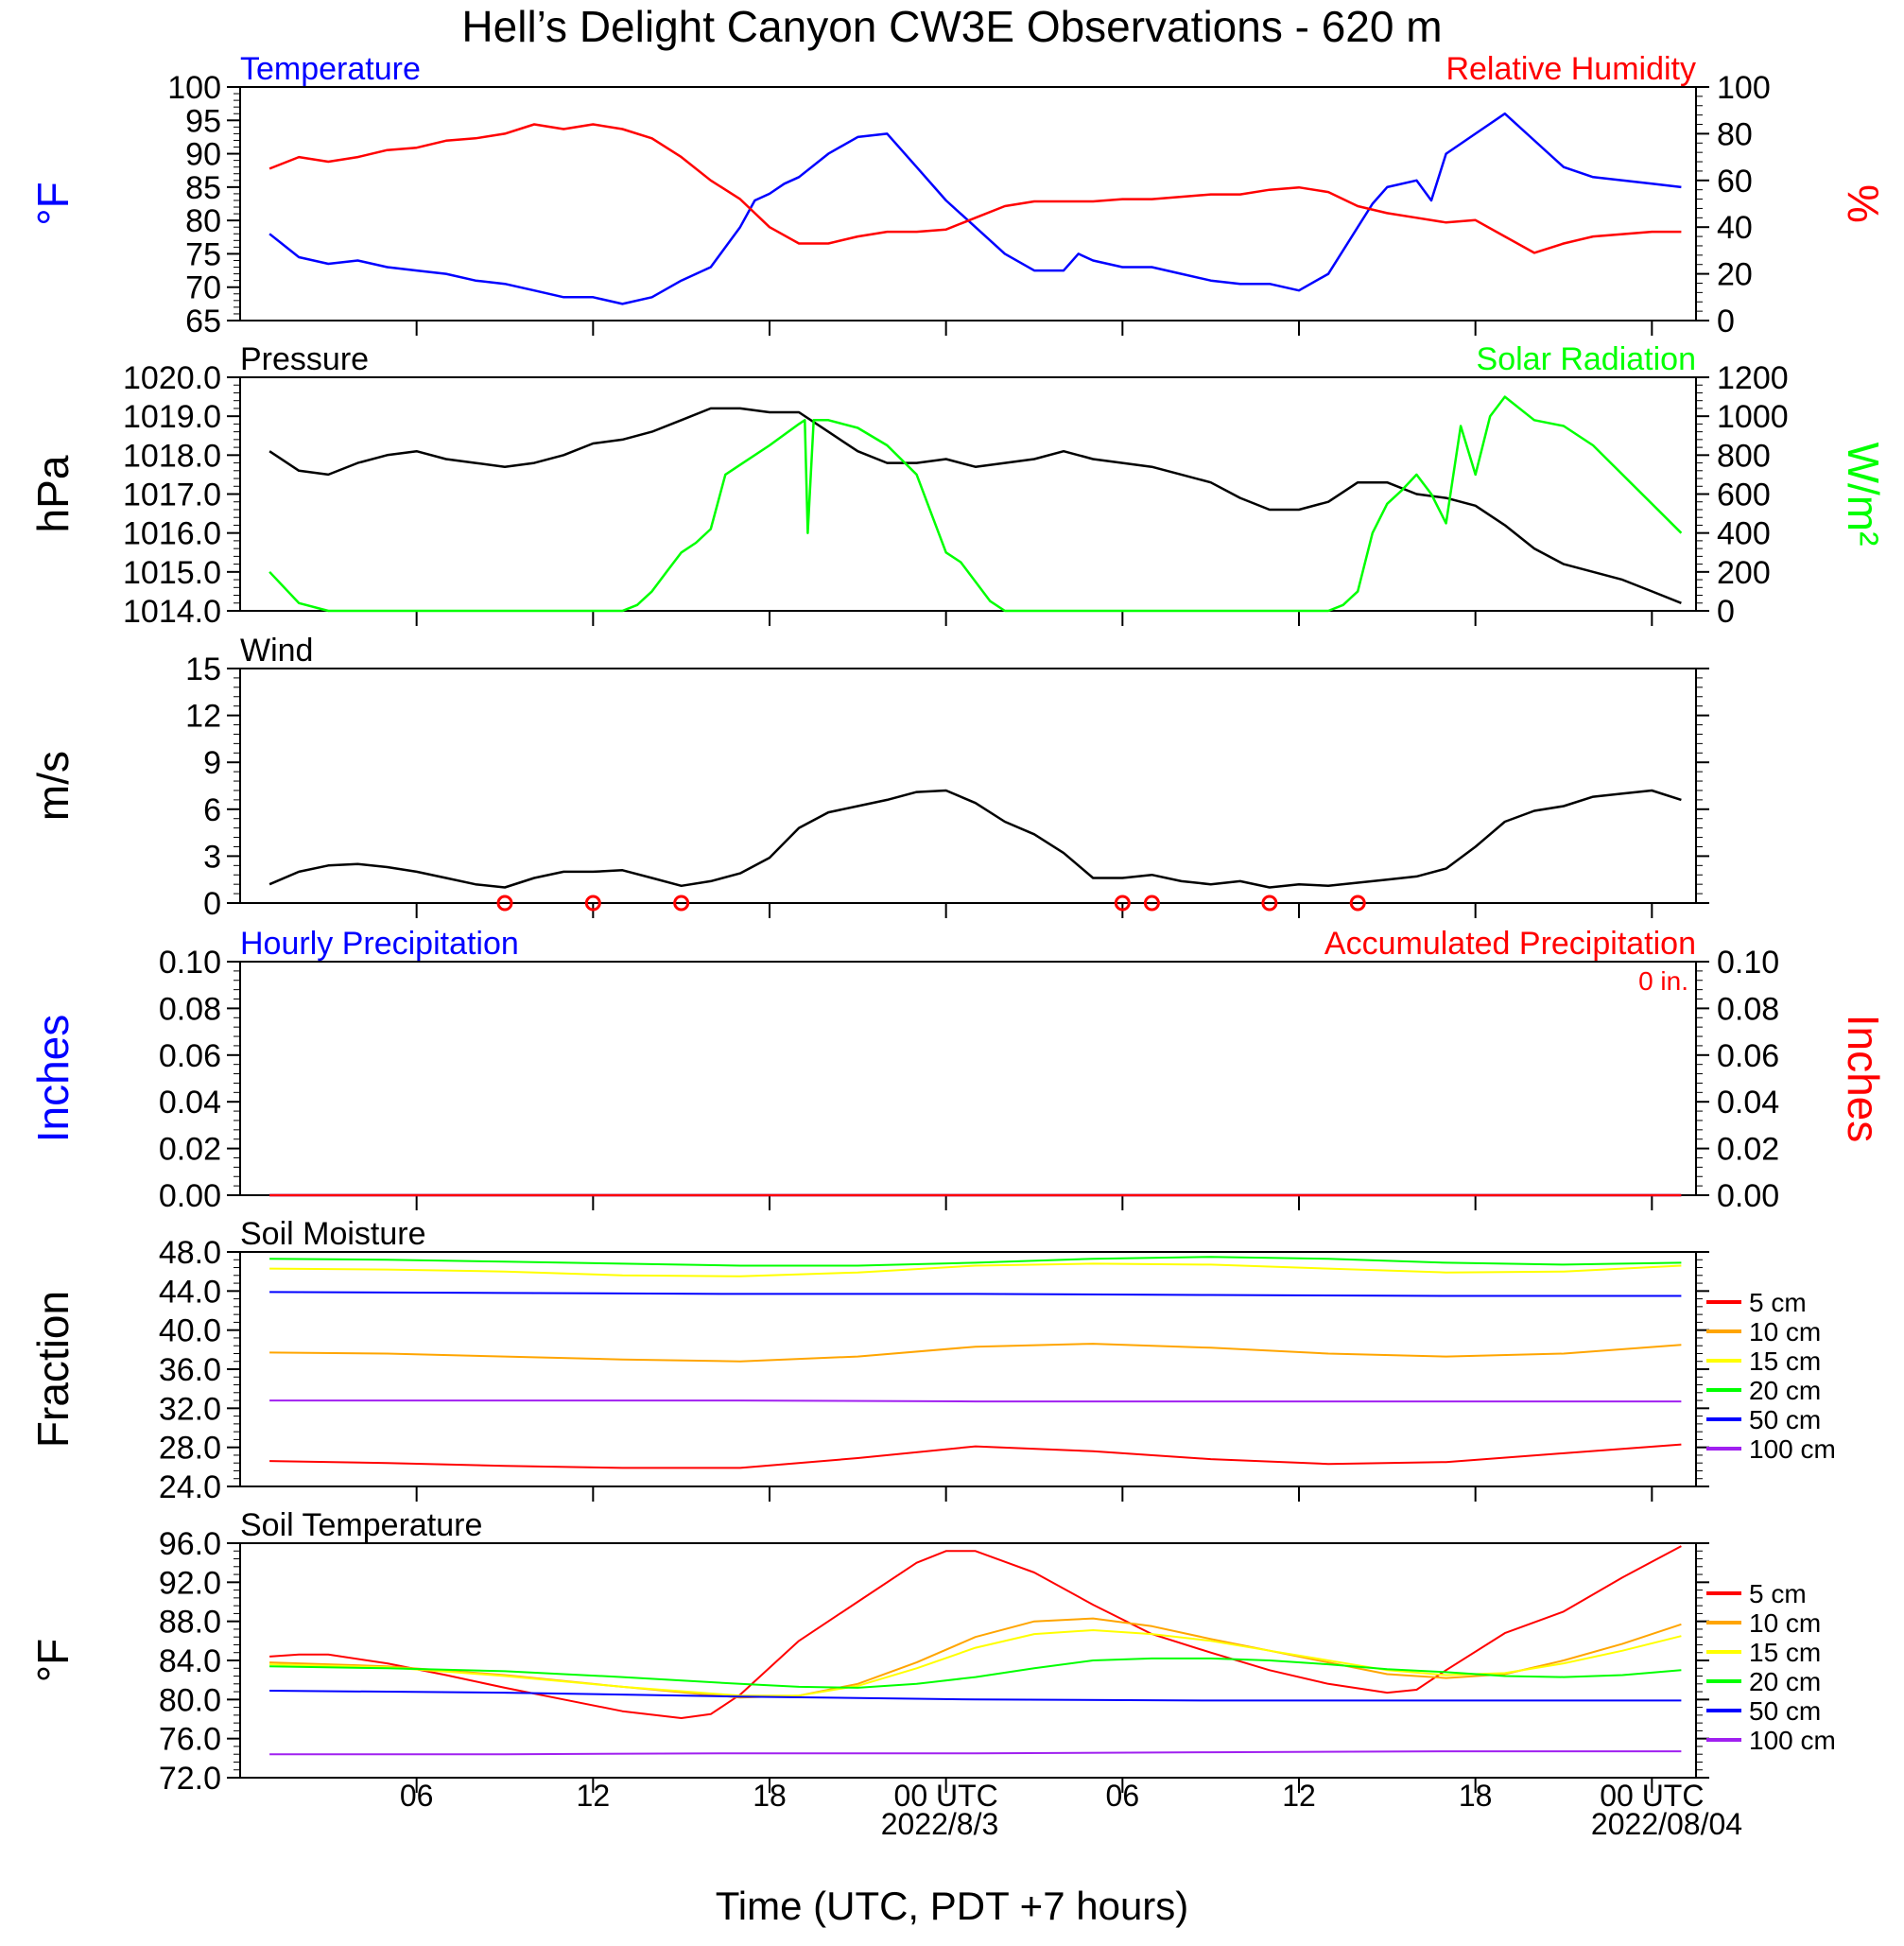 The width and height of the screenshot is (1904, 1946). I want to click on y-tick-label-left: 0.10, so click(190, 963).